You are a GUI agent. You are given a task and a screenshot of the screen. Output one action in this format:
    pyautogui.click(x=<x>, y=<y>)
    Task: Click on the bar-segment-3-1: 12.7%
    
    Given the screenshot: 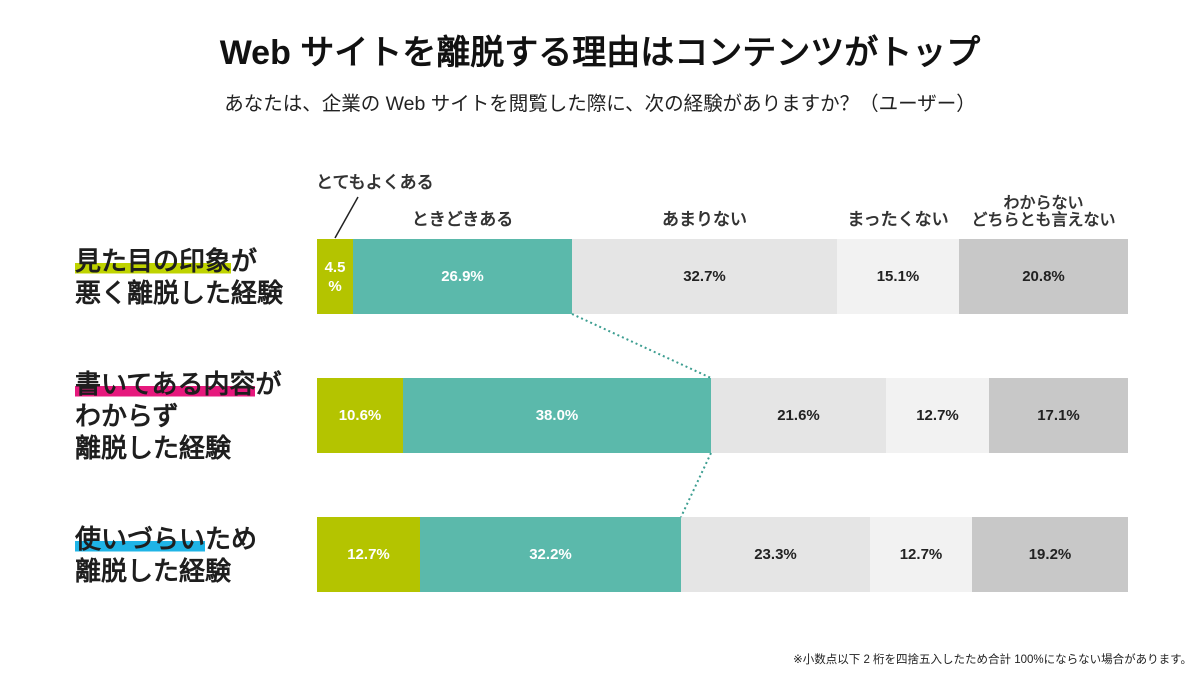 What is the action you would take?
    pyautogui.click(x=368, y=554)
    